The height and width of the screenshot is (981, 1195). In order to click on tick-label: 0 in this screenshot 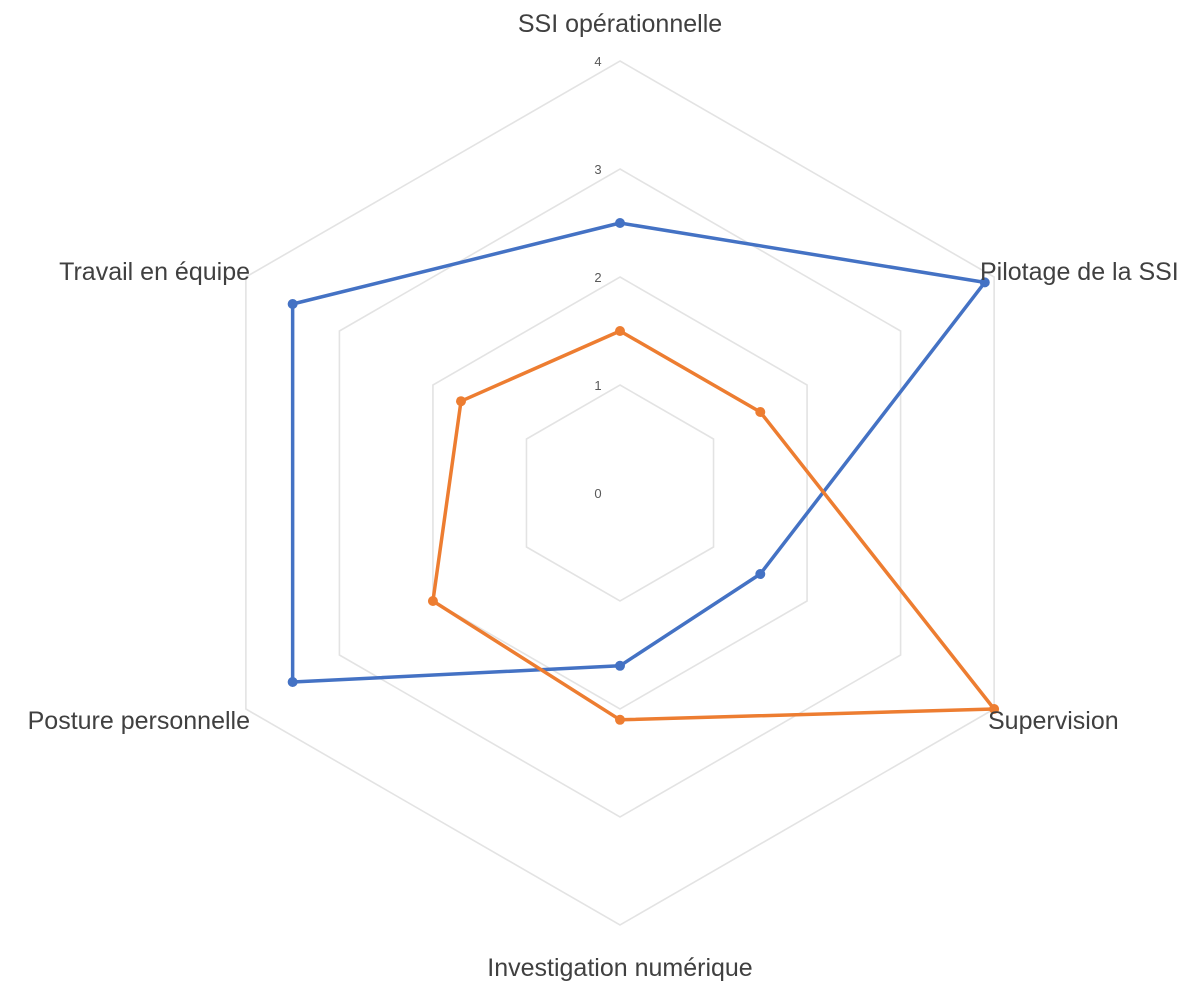, I will do `click(597, 493)`.